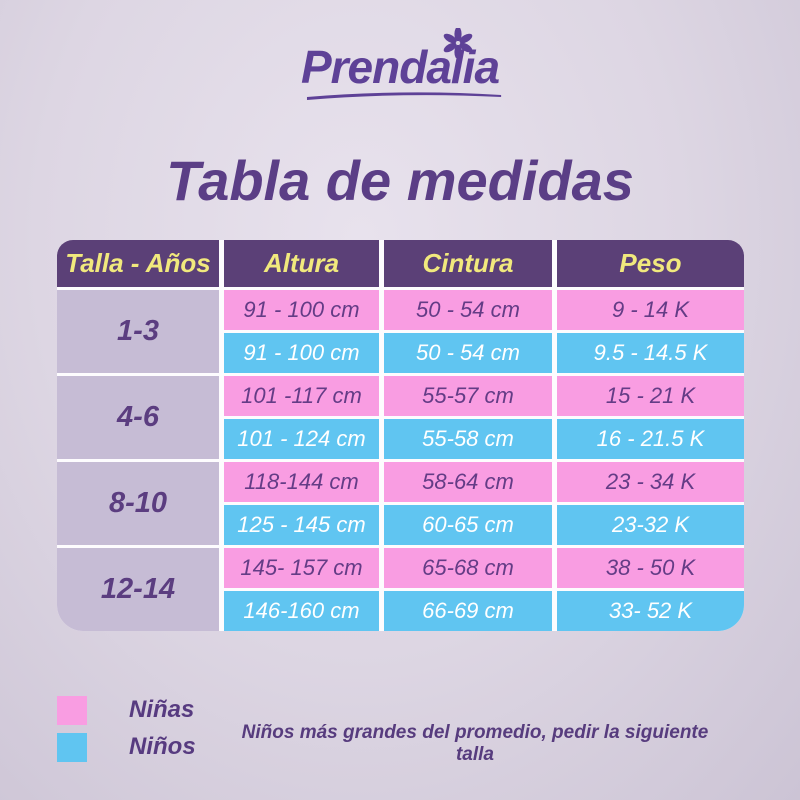 The height and width of the screenshot is (800, 800). What do you see at coordinates (650, 611) in the screenshot?
I see `boys-peso-12-14: 33- 52 K` at bounding box center [650, 611].